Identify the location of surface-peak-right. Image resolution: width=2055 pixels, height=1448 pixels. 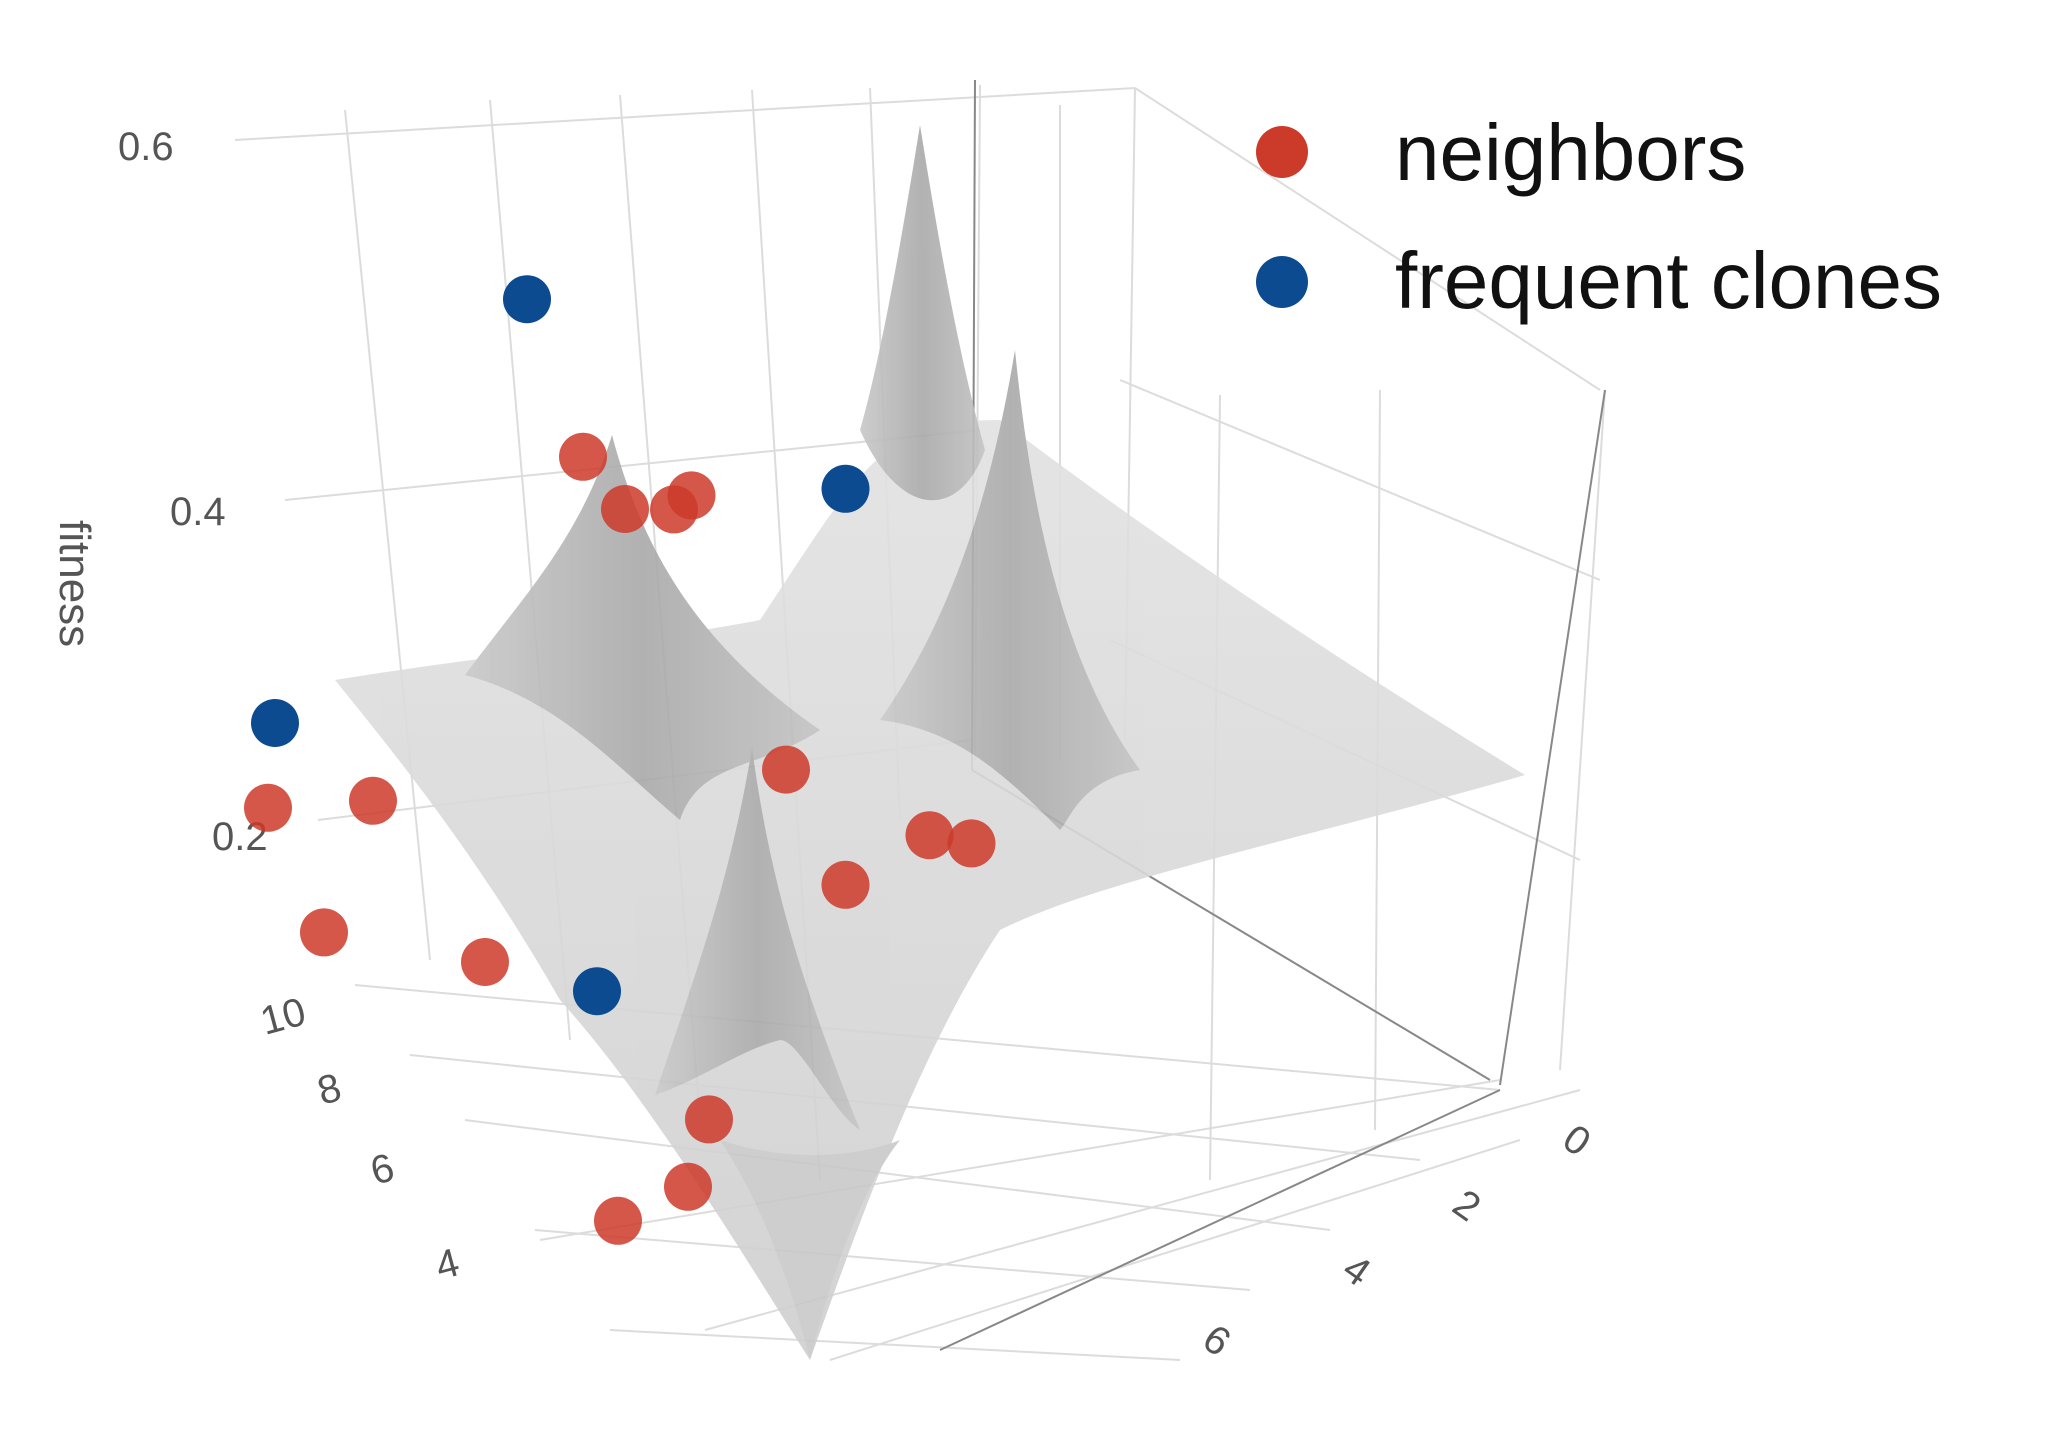
(1010, 590).